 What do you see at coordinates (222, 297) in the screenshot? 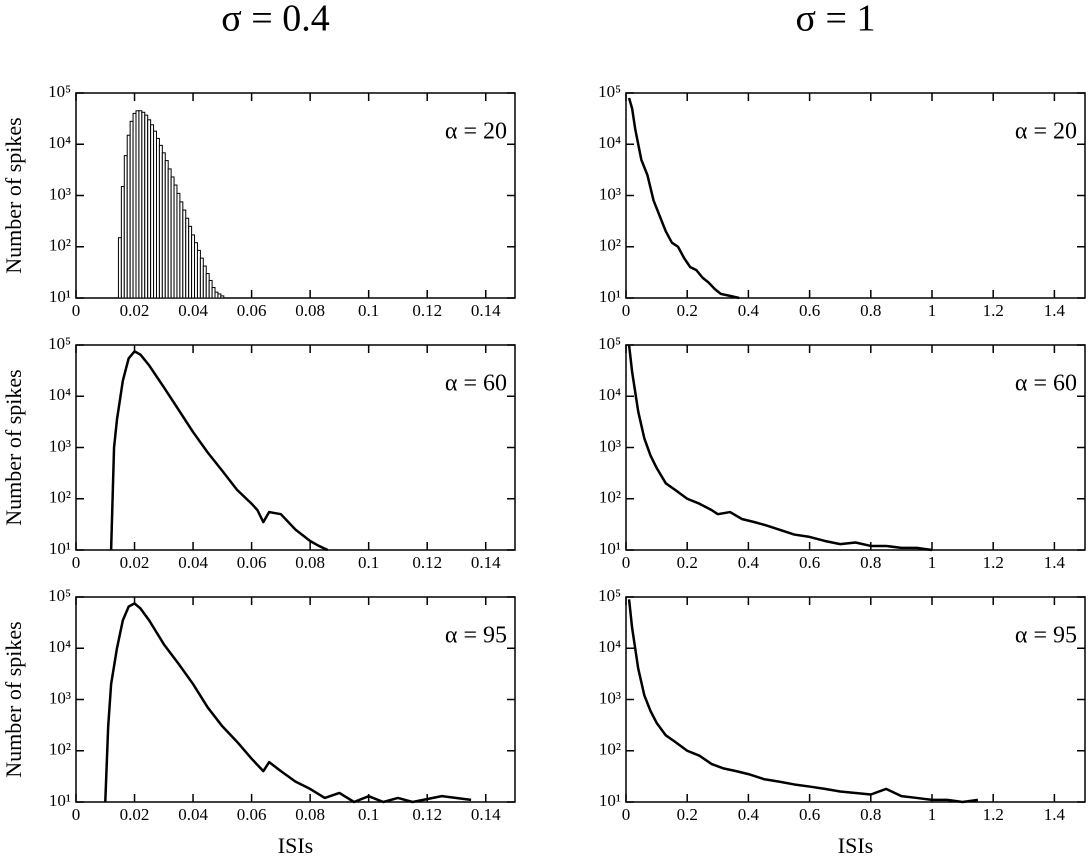
I see `bar` at bounding box center [222, 297].